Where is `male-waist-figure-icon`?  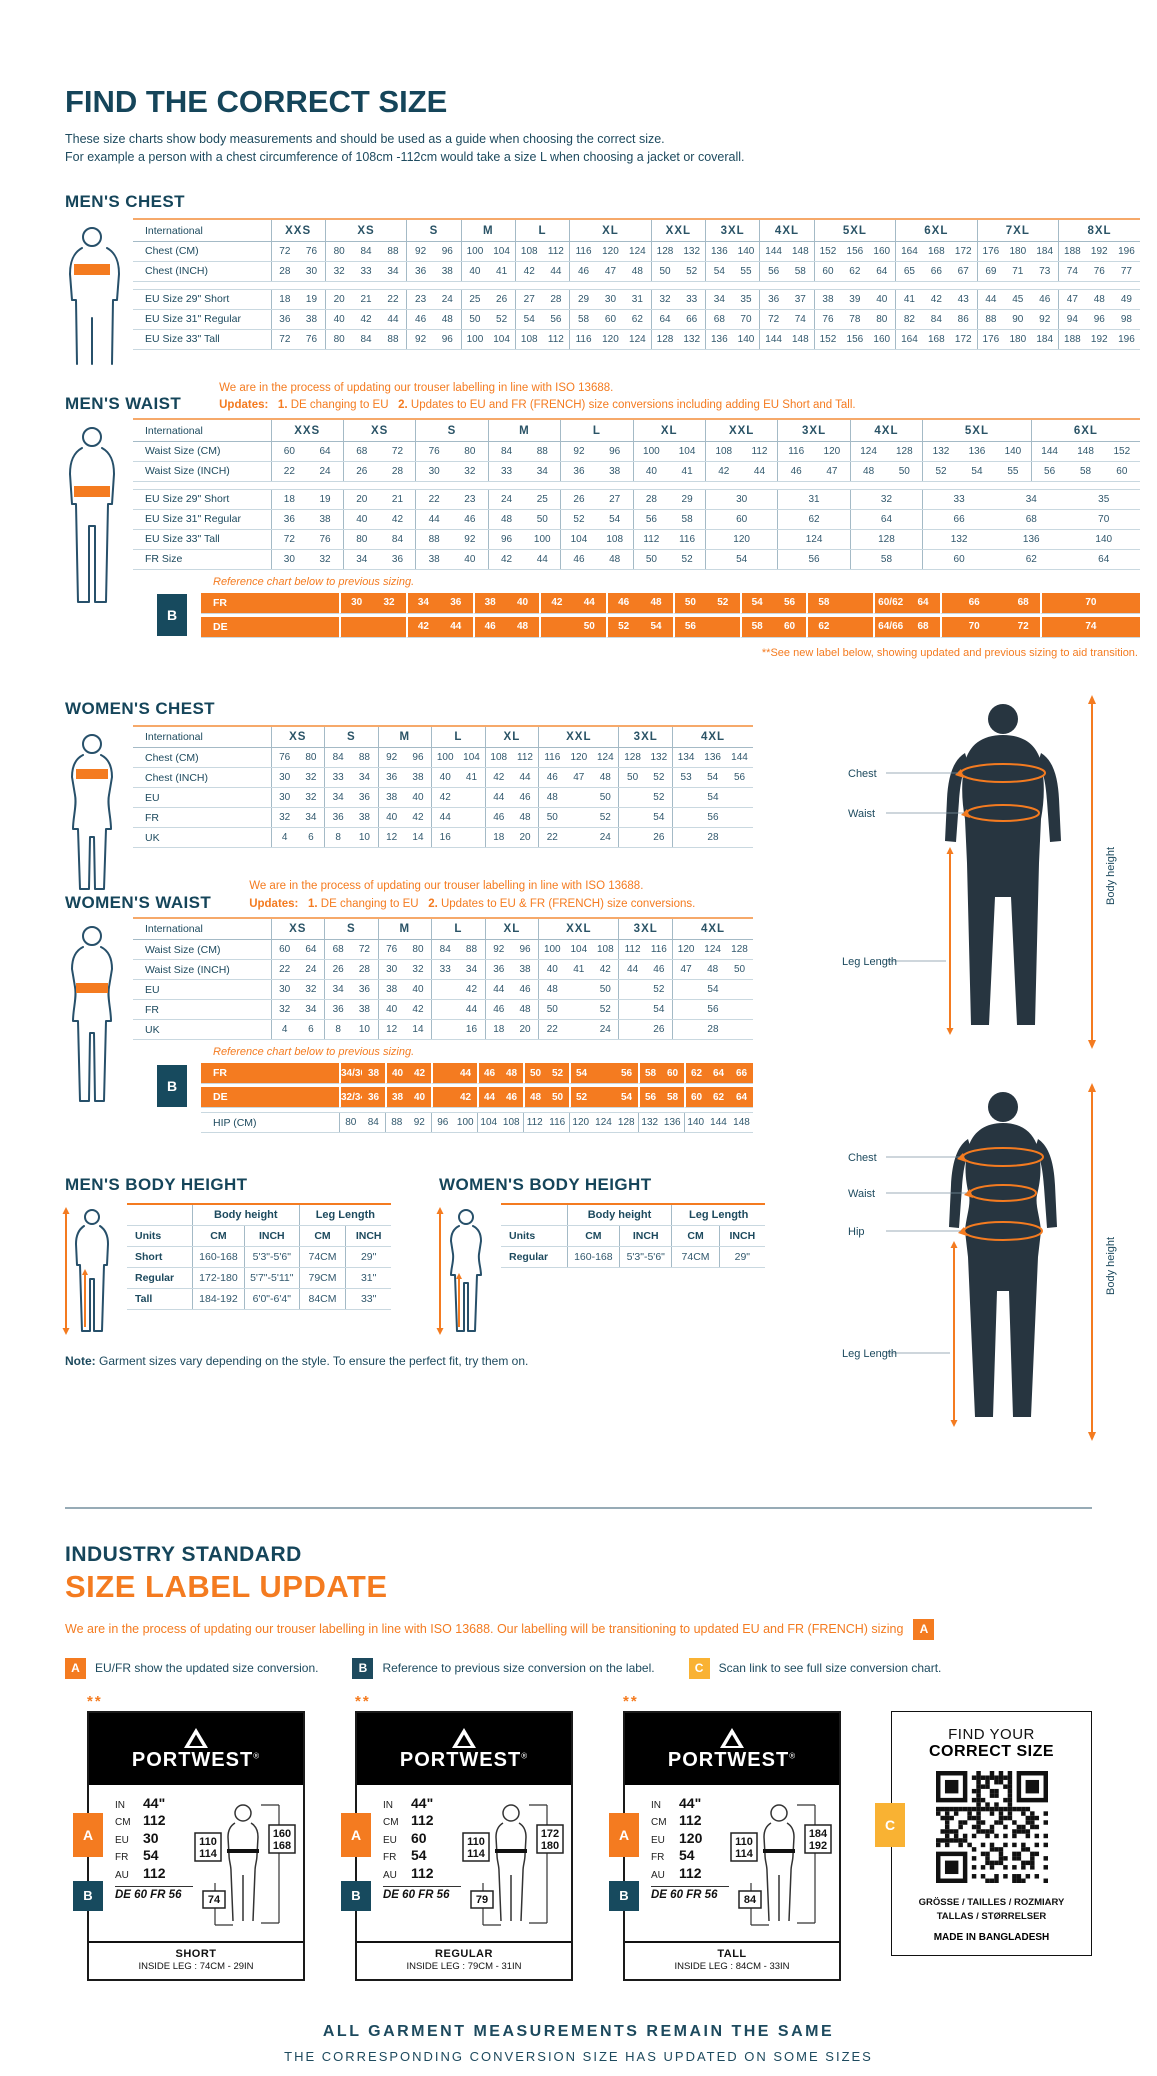 male-waist-figure-icon is located at coordinates (92, 515).